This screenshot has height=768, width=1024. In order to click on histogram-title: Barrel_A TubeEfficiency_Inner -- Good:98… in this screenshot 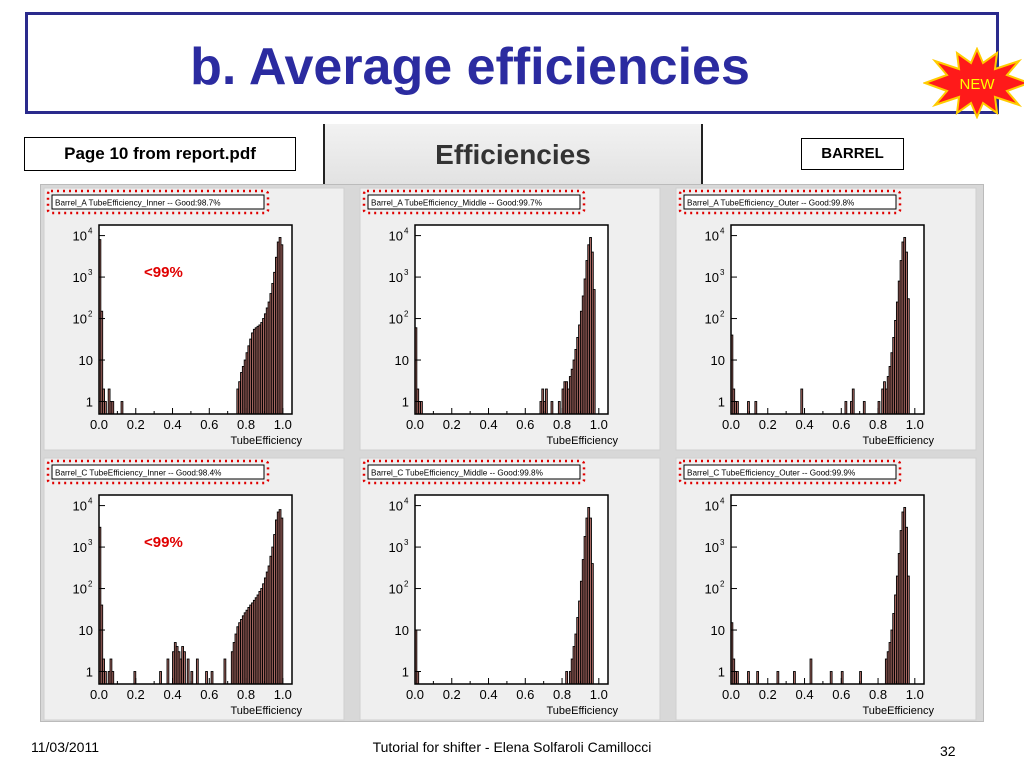, I will do `click(138, 203)`.